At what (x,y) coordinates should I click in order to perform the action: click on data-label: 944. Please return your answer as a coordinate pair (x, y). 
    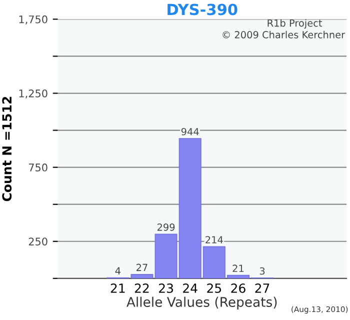
    Looking at the image, I should click on (190, 132).